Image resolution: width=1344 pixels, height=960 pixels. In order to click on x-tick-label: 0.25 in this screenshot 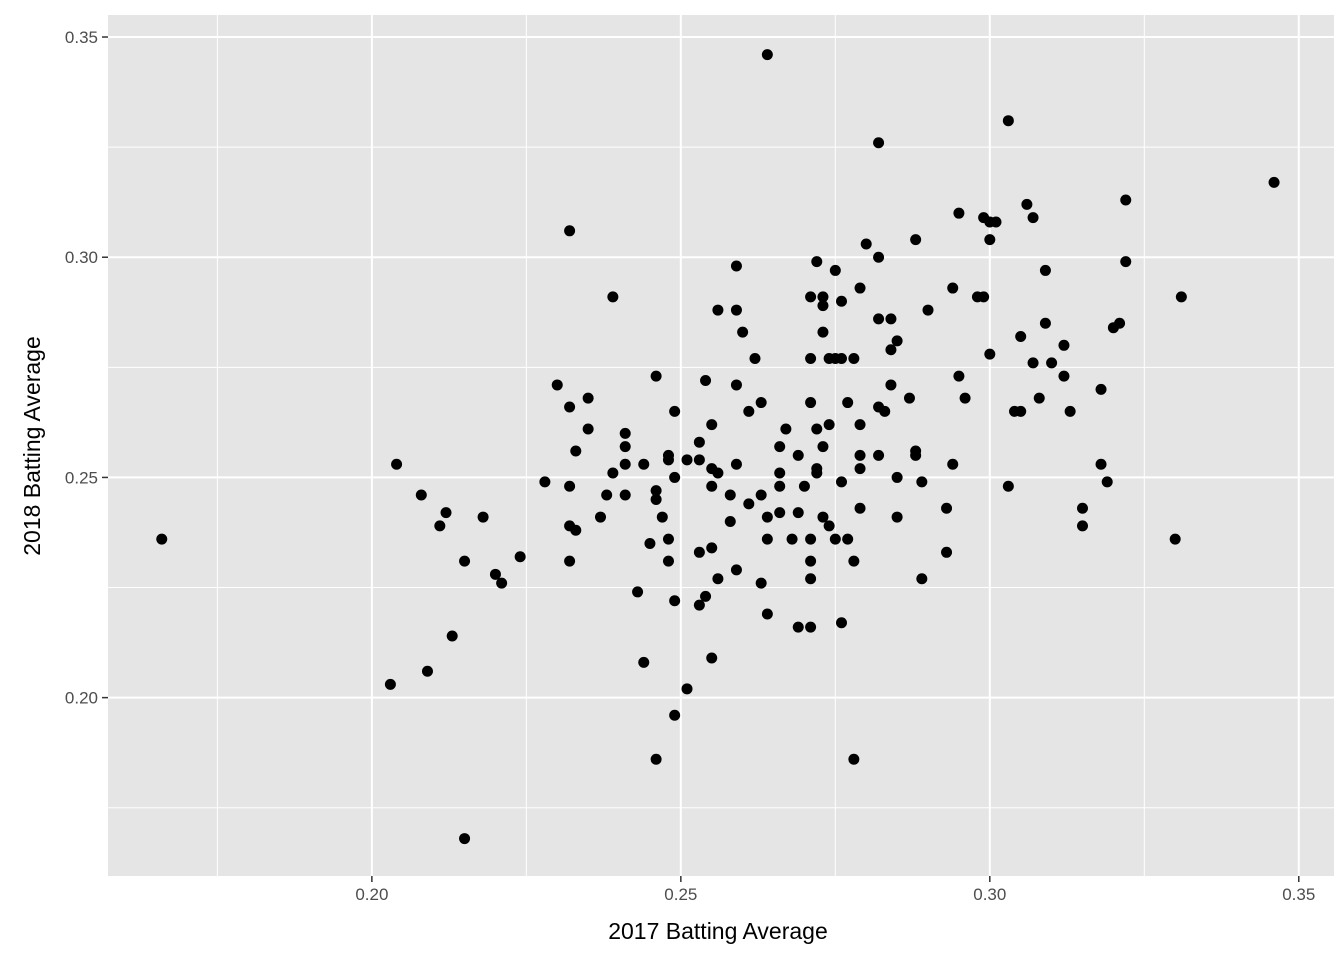, I will do `click(680, 894)`.